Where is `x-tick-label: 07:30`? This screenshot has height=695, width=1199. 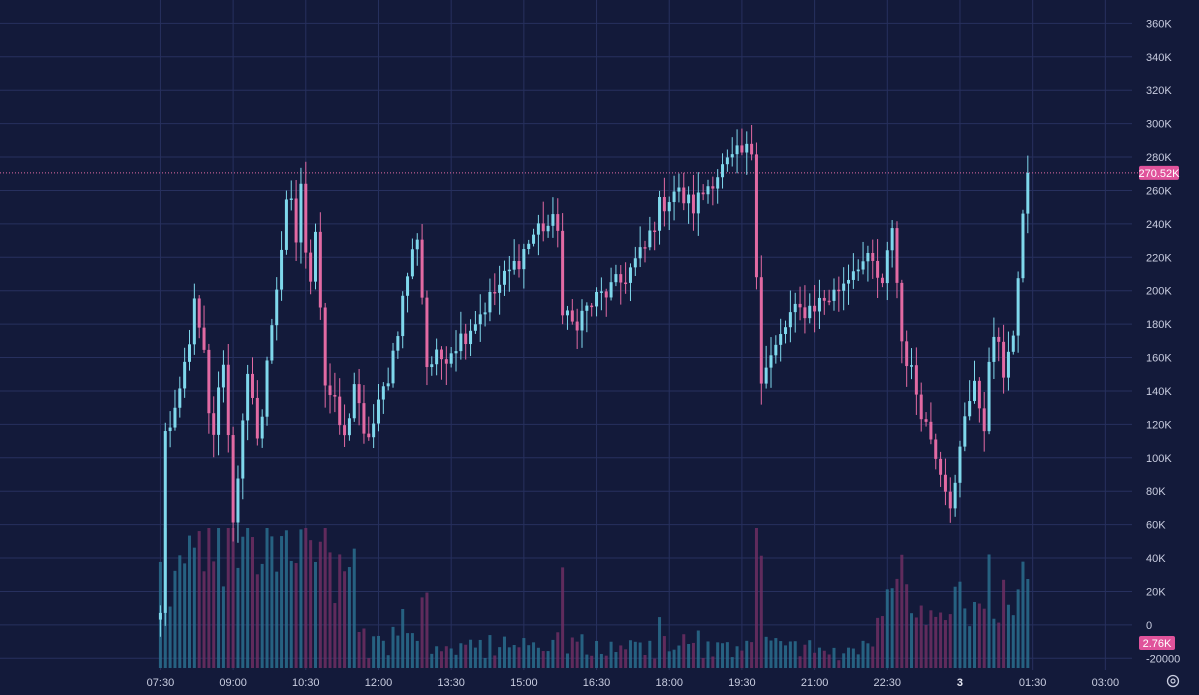
x-tick-label: 07:30 is located at coordinates (161, 683).